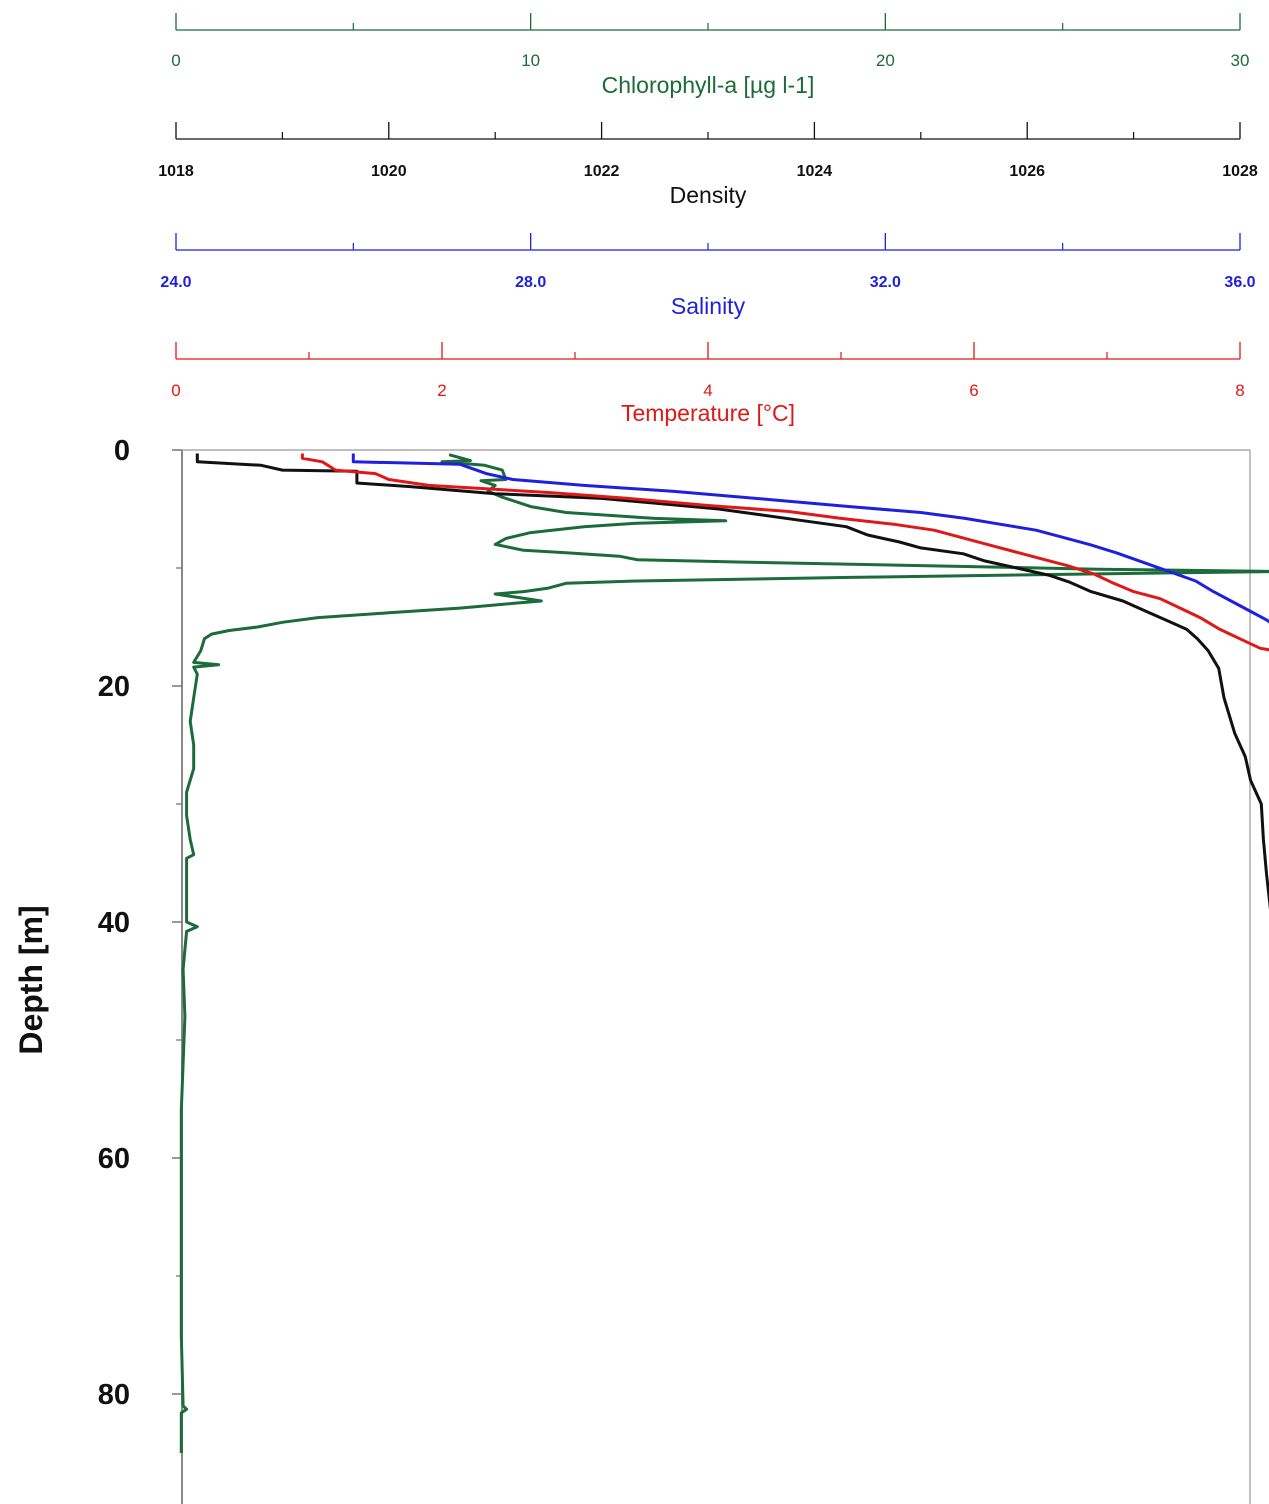  Describe the element at coordinates (810, 538) in the screenshot. I see `series-line-sal` at that location.